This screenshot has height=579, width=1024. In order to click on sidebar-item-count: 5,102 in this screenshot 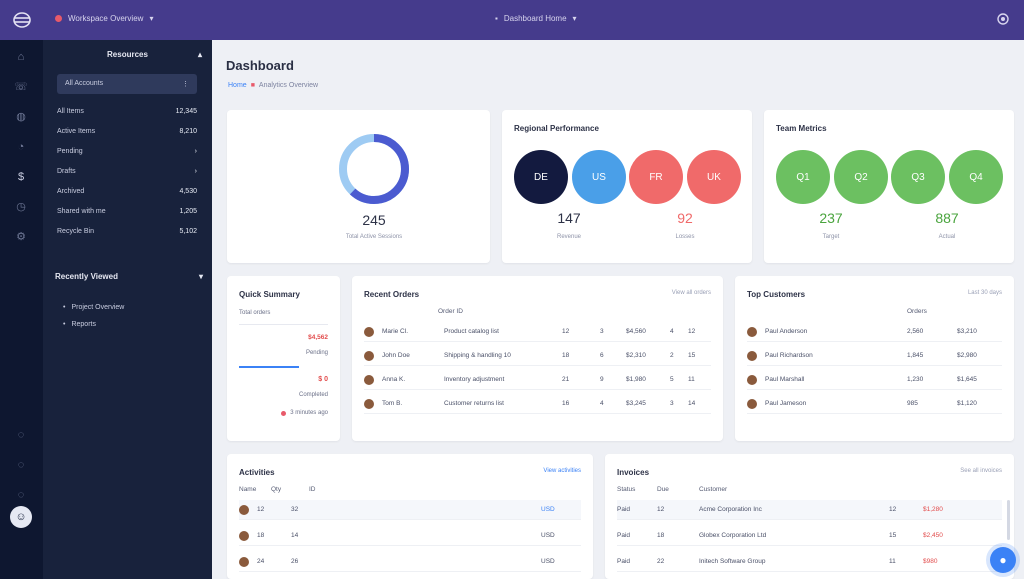, I will do `click(188, 231)`.